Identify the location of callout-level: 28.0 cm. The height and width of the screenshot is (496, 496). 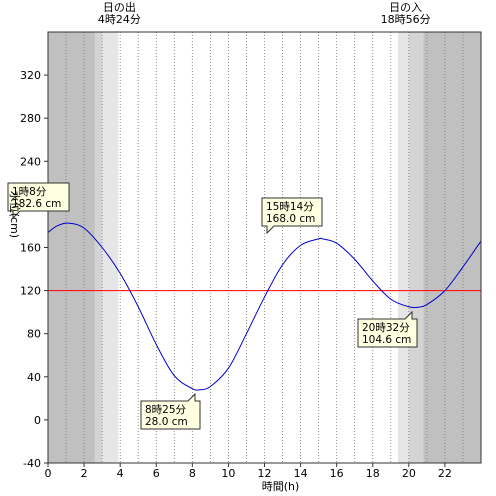
(166, 422).